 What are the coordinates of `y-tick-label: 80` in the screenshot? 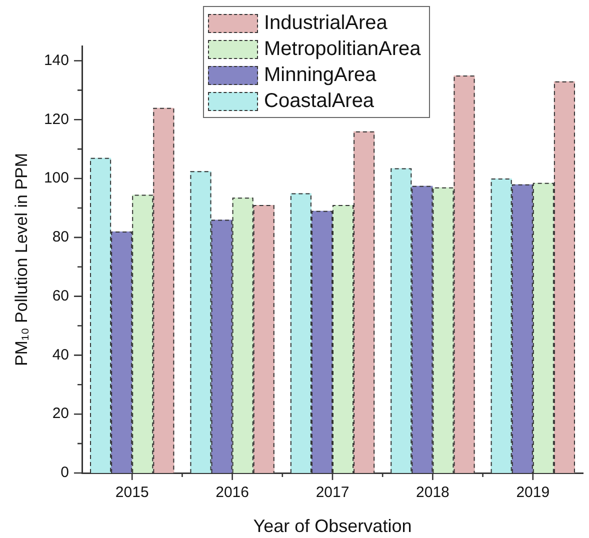 It's located at (60, 237).